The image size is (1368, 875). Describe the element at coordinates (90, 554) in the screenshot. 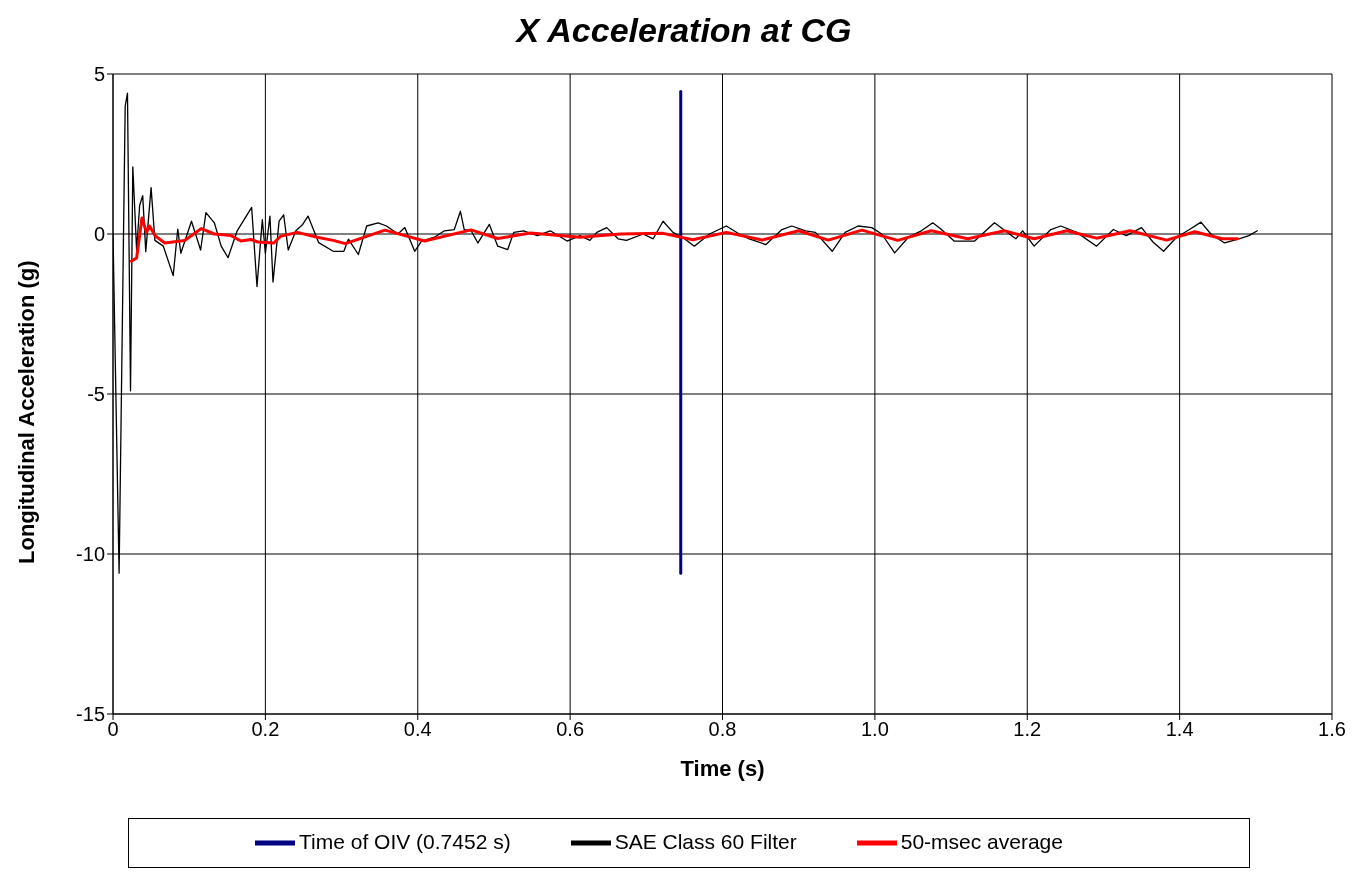

I see `y-tick-label: -10` at that location.